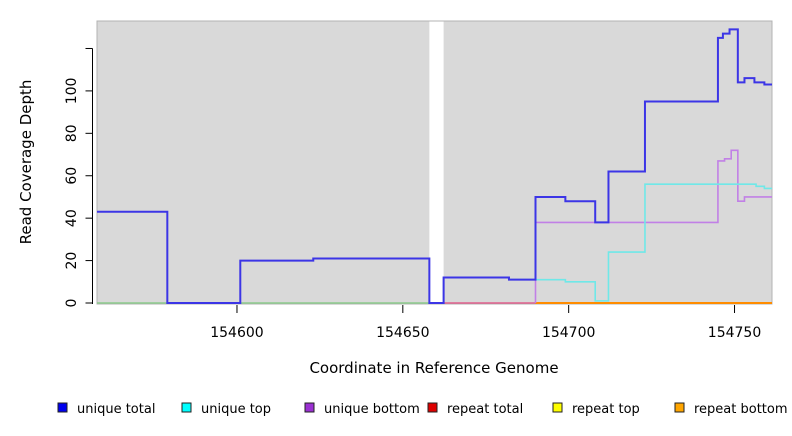 Image resolution: width=792 pixels, height=436 pixels. Describe the element at coordinates (72, 91) in the screenshot. I see `y-tick-label: 100` at that location.